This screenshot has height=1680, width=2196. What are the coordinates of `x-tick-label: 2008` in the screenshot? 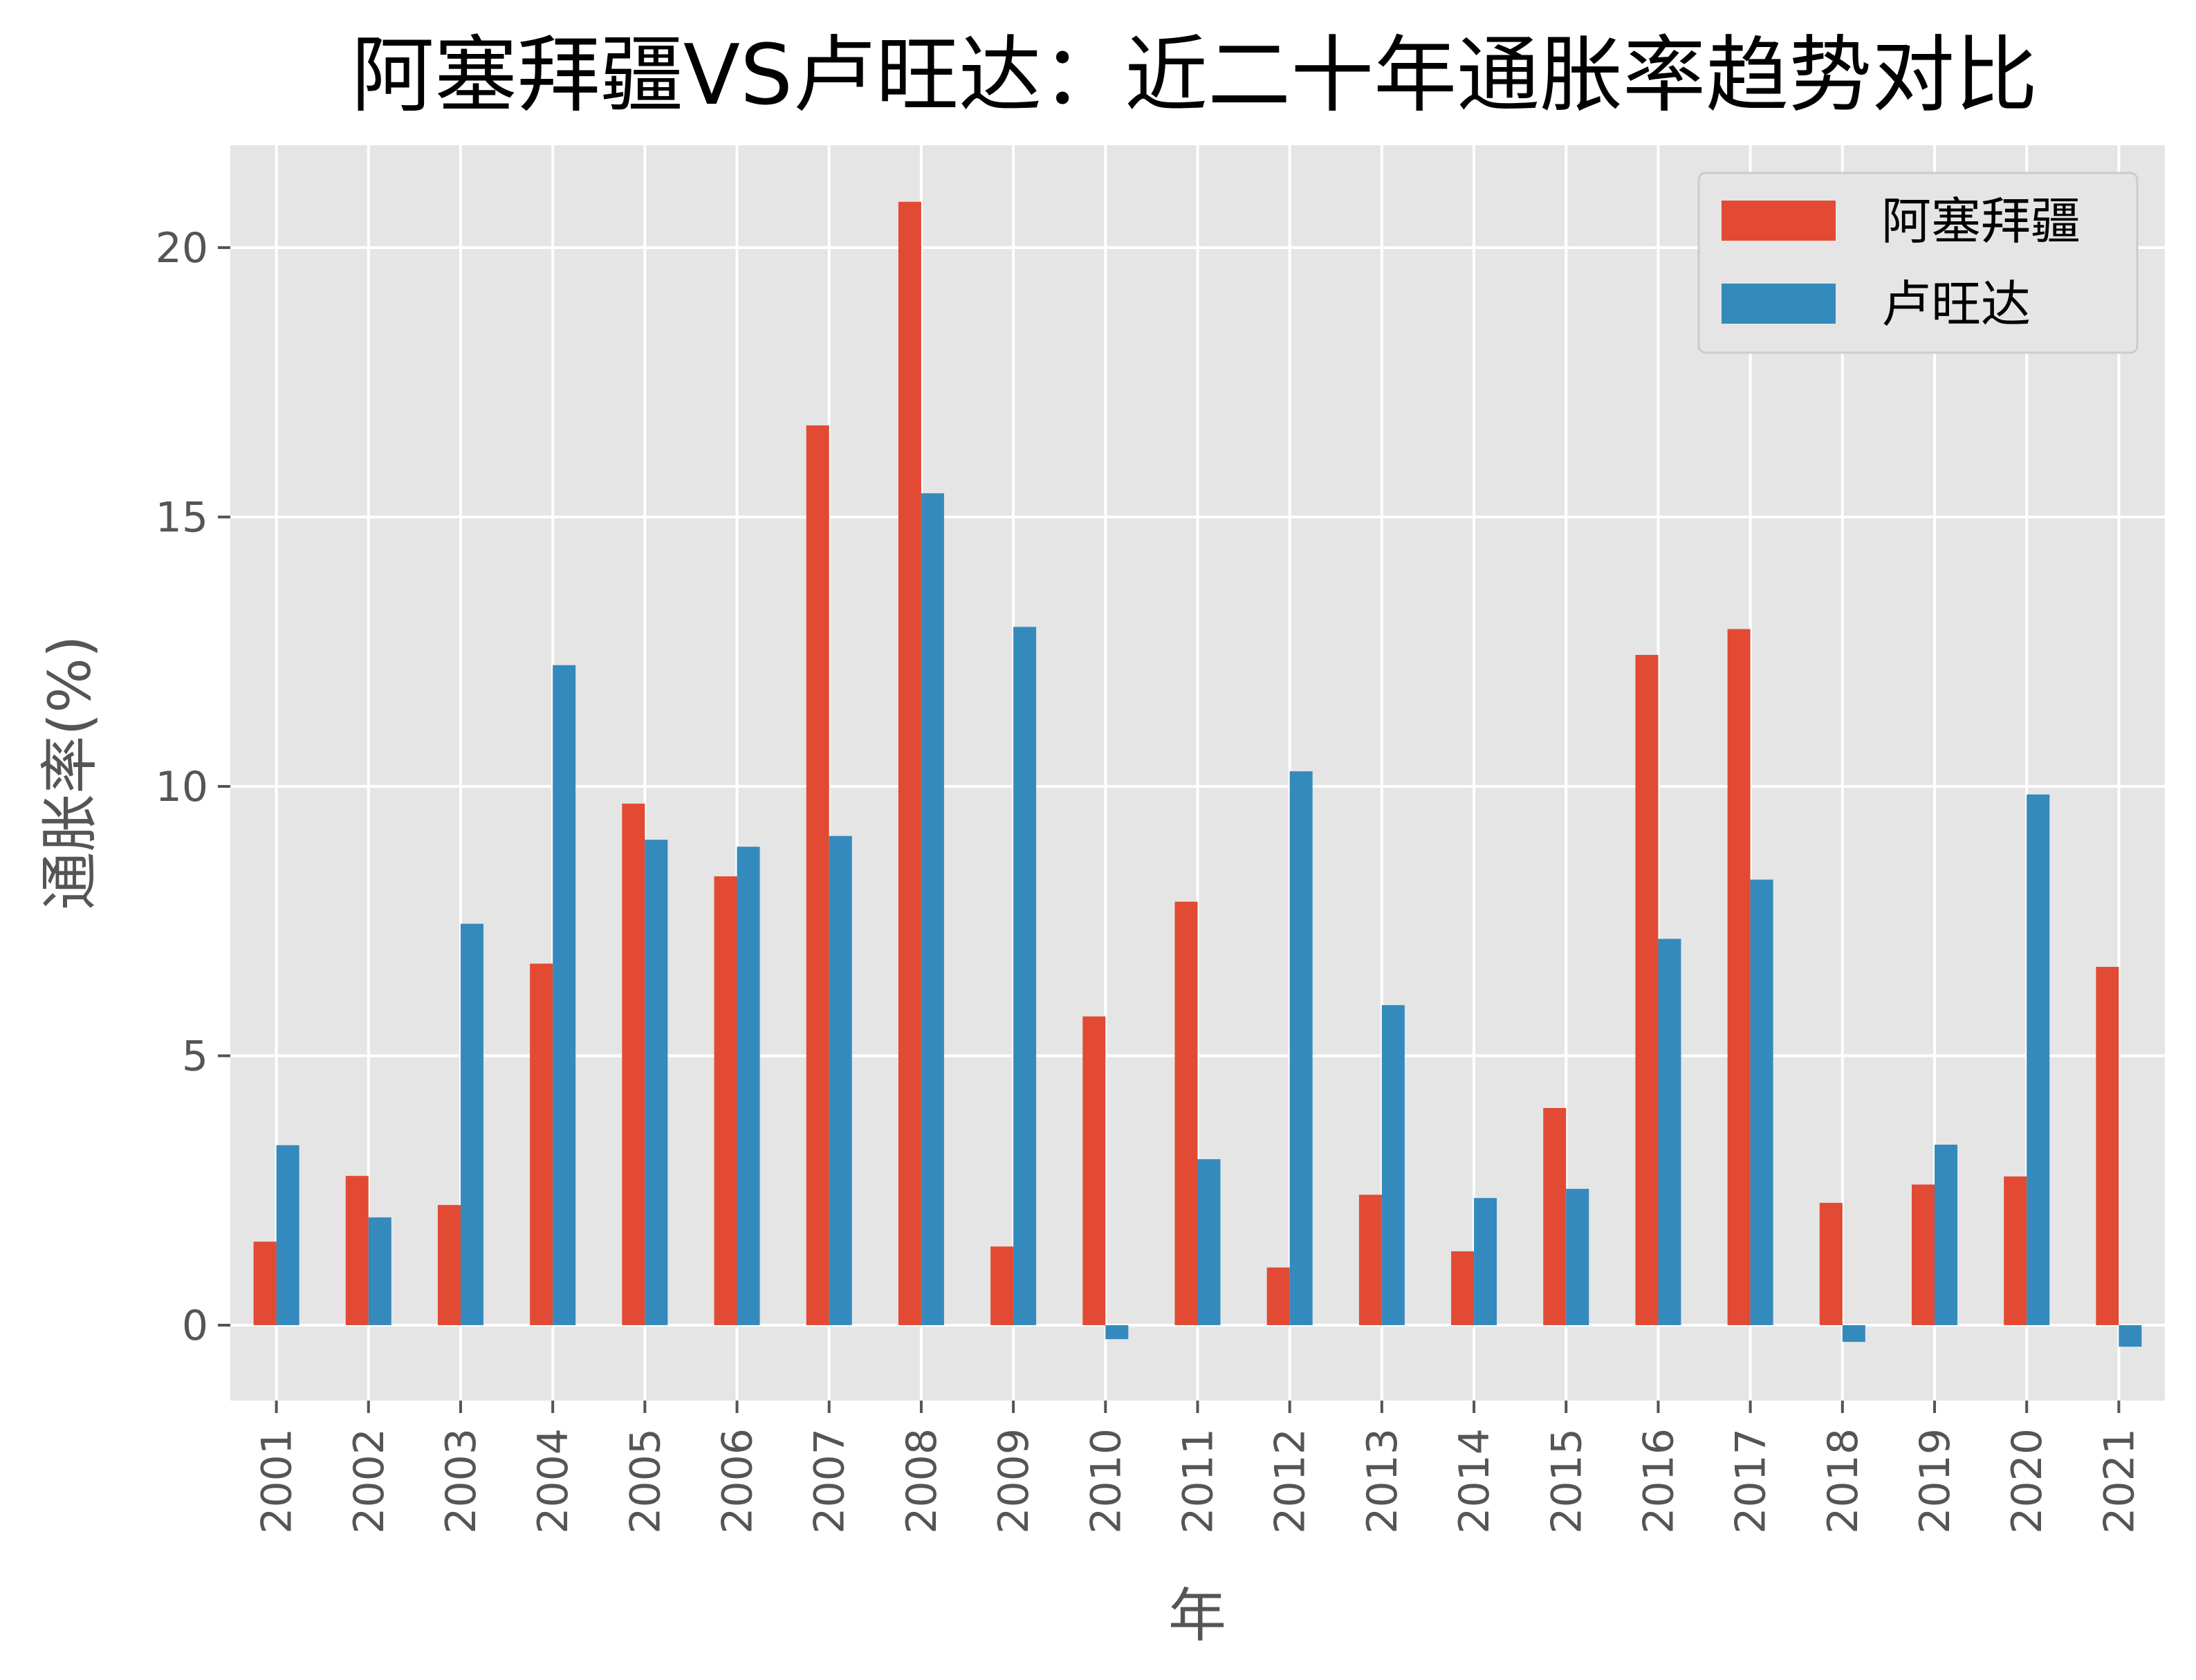 It's located at (922, 1481).